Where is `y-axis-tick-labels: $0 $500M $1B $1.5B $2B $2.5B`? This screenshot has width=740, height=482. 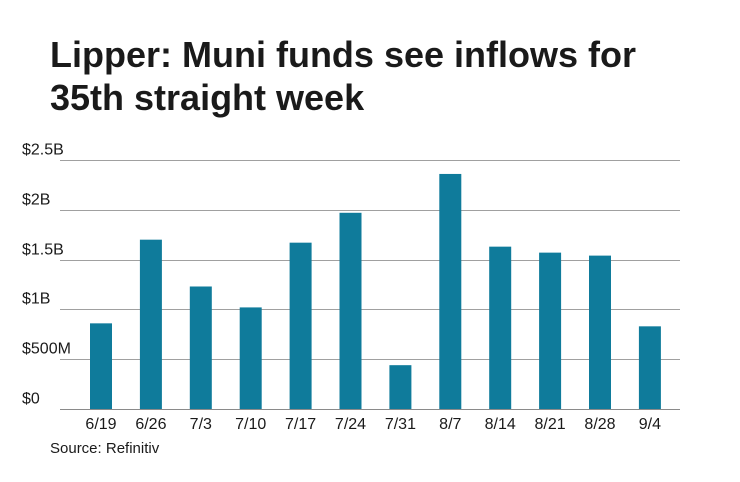 y-axis-tick-labels: $0 $500M $1B $1.5B $2B $2.5B is located at coordinates (46, 275).